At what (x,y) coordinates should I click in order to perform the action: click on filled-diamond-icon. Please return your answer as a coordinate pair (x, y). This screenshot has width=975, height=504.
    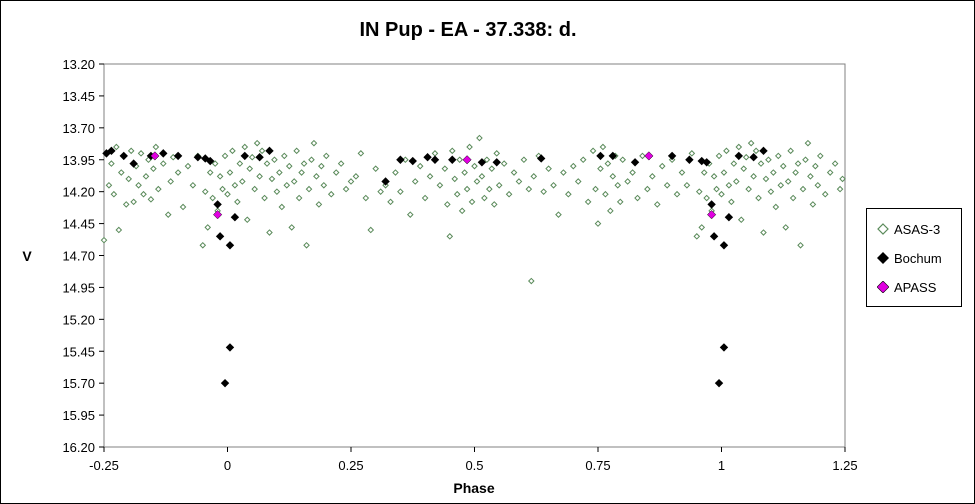
    Looking at the image, I should click on (883, 258).